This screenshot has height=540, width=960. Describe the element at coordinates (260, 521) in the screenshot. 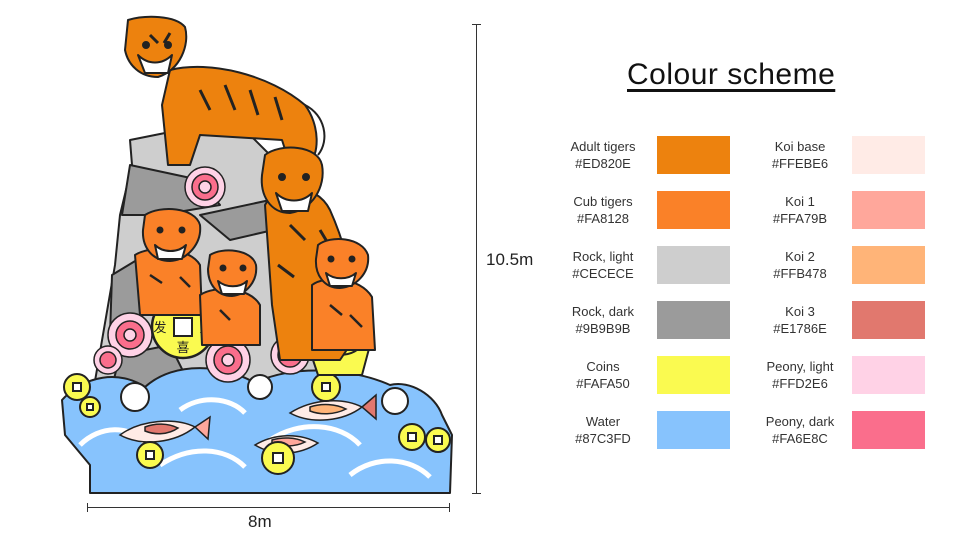

I see `width-label: 8m` at that location.